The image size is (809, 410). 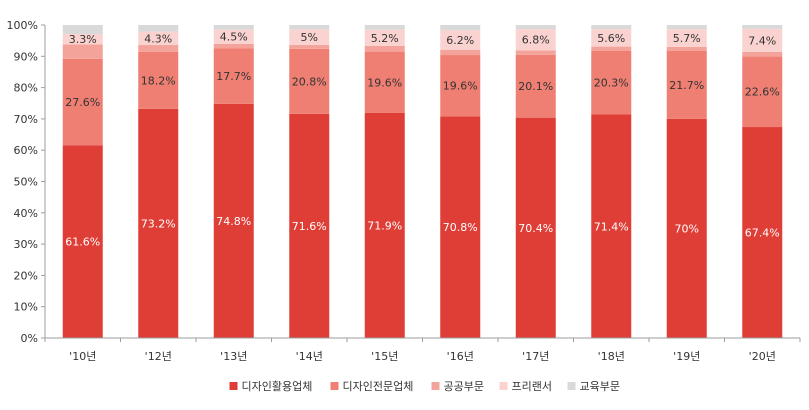 I want to click on data-label: 70.4%, so click(x=535, y=228).